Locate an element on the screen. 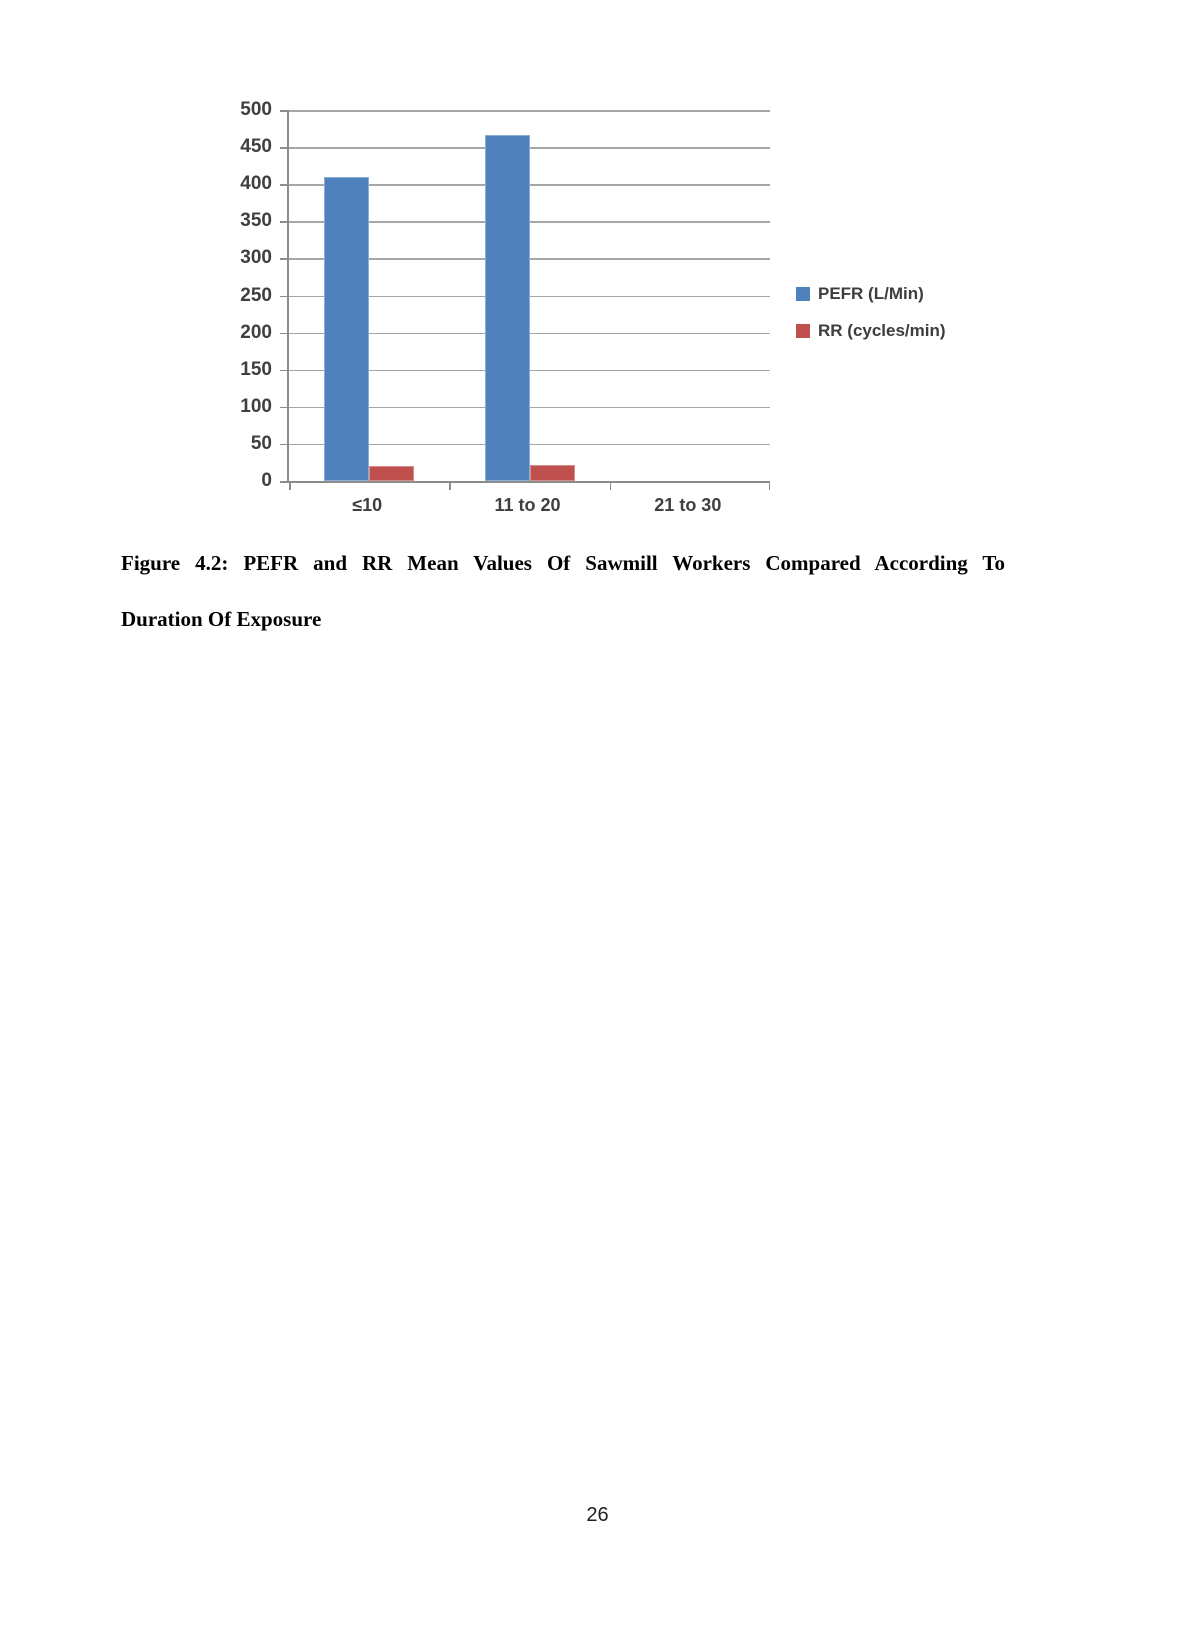 The height and width of the screenshot is (1652, 1195). y-tick-label-500: 500 is located at coordinates (256, 109).